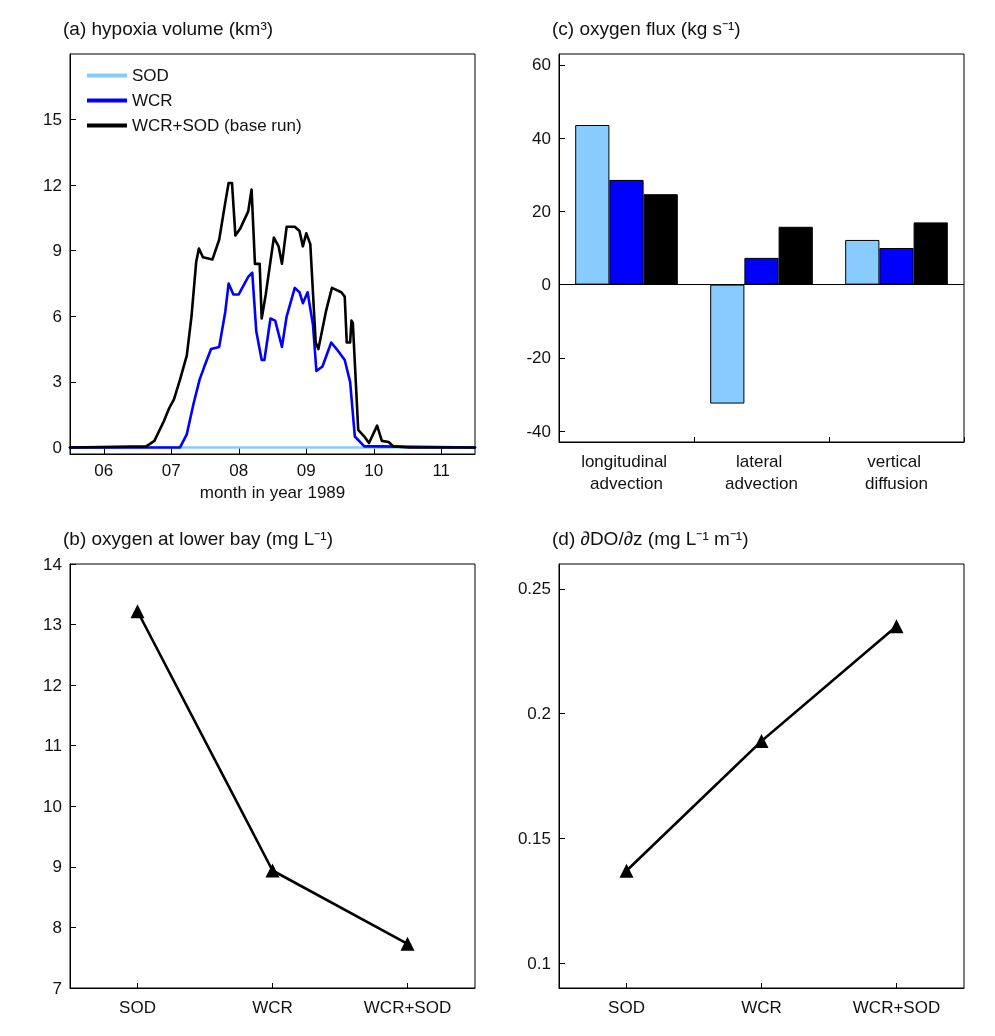 This screenshot has height=1036, width=995. What do you see at coordinates (626, 472) in the screenshot?
I see `x-tick-label: longitudinal advection` at bounding box center [626, 472].